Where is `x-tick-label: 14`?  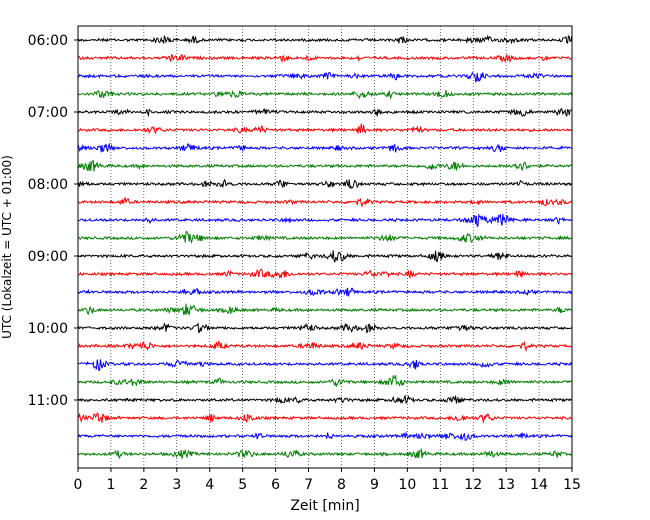
x-tick-label: 14 is located at coordinates (539, 485).